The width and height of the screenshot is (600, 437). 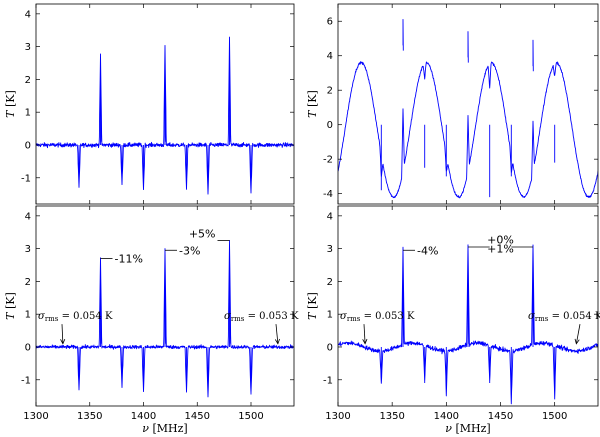 I want to click on y-tick-label: 6, so click(x=330, y=22).